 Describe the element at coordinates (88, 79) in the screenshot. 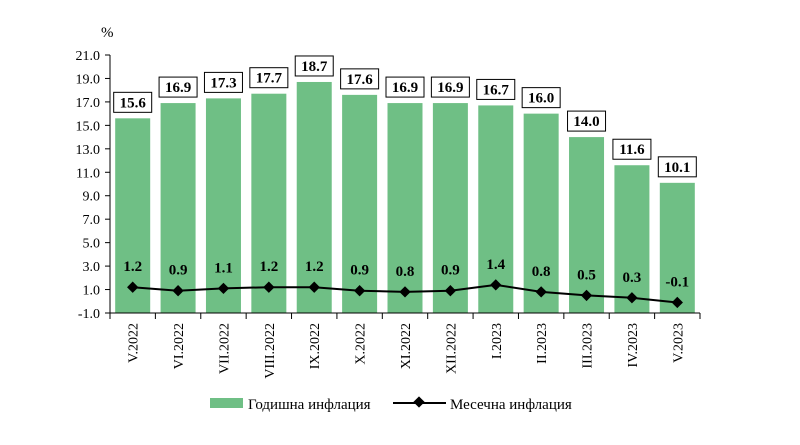

I see `y-tick-label: 19.0` at that location.